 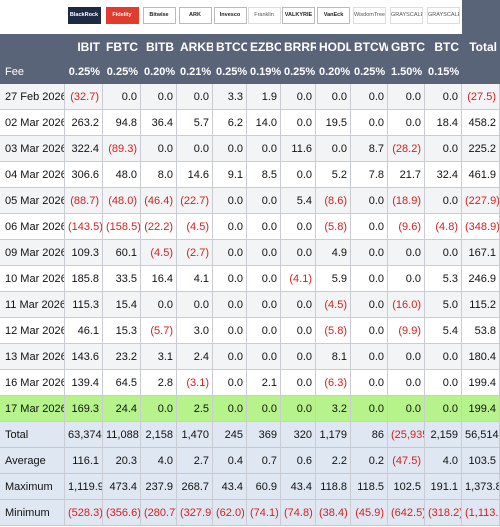 I want to click on flow-cell: 8.7, so click(x=369, y=149).